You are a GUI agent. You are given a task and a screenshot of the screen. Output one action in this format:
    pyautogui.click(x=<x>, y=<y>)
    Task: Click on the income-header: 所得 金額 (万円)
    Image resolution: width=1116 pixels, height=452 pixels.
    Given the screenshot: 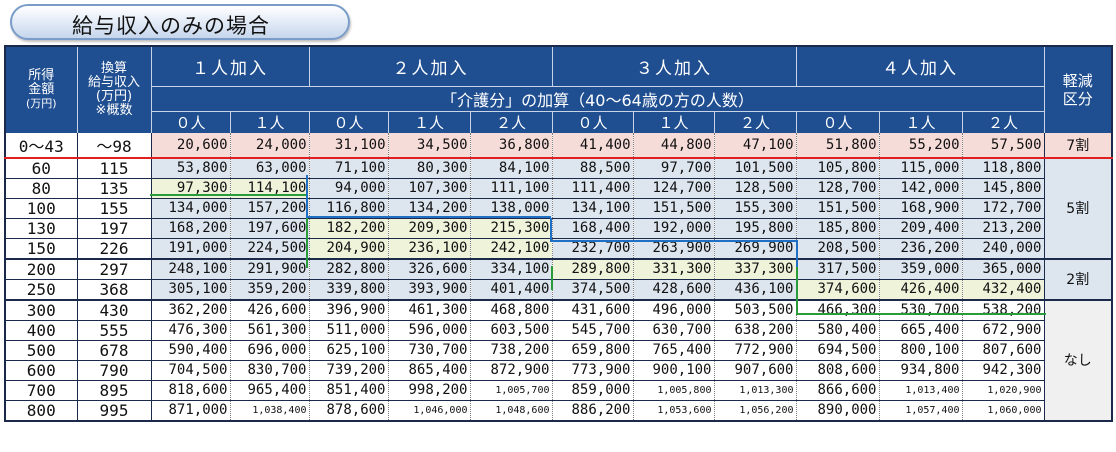 What is the action you would take?
    pyautogui.click(x=41, y=89)
    